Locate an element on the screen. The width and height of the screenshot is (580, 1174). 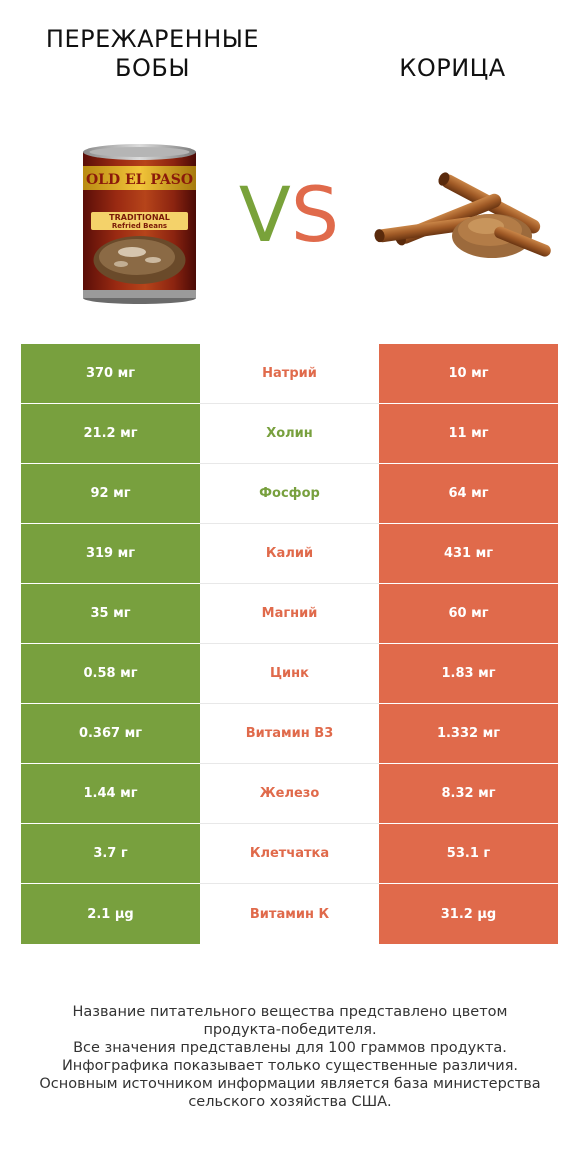
left-value-cell: 21.2 мг is located at coordinates (110, 434).